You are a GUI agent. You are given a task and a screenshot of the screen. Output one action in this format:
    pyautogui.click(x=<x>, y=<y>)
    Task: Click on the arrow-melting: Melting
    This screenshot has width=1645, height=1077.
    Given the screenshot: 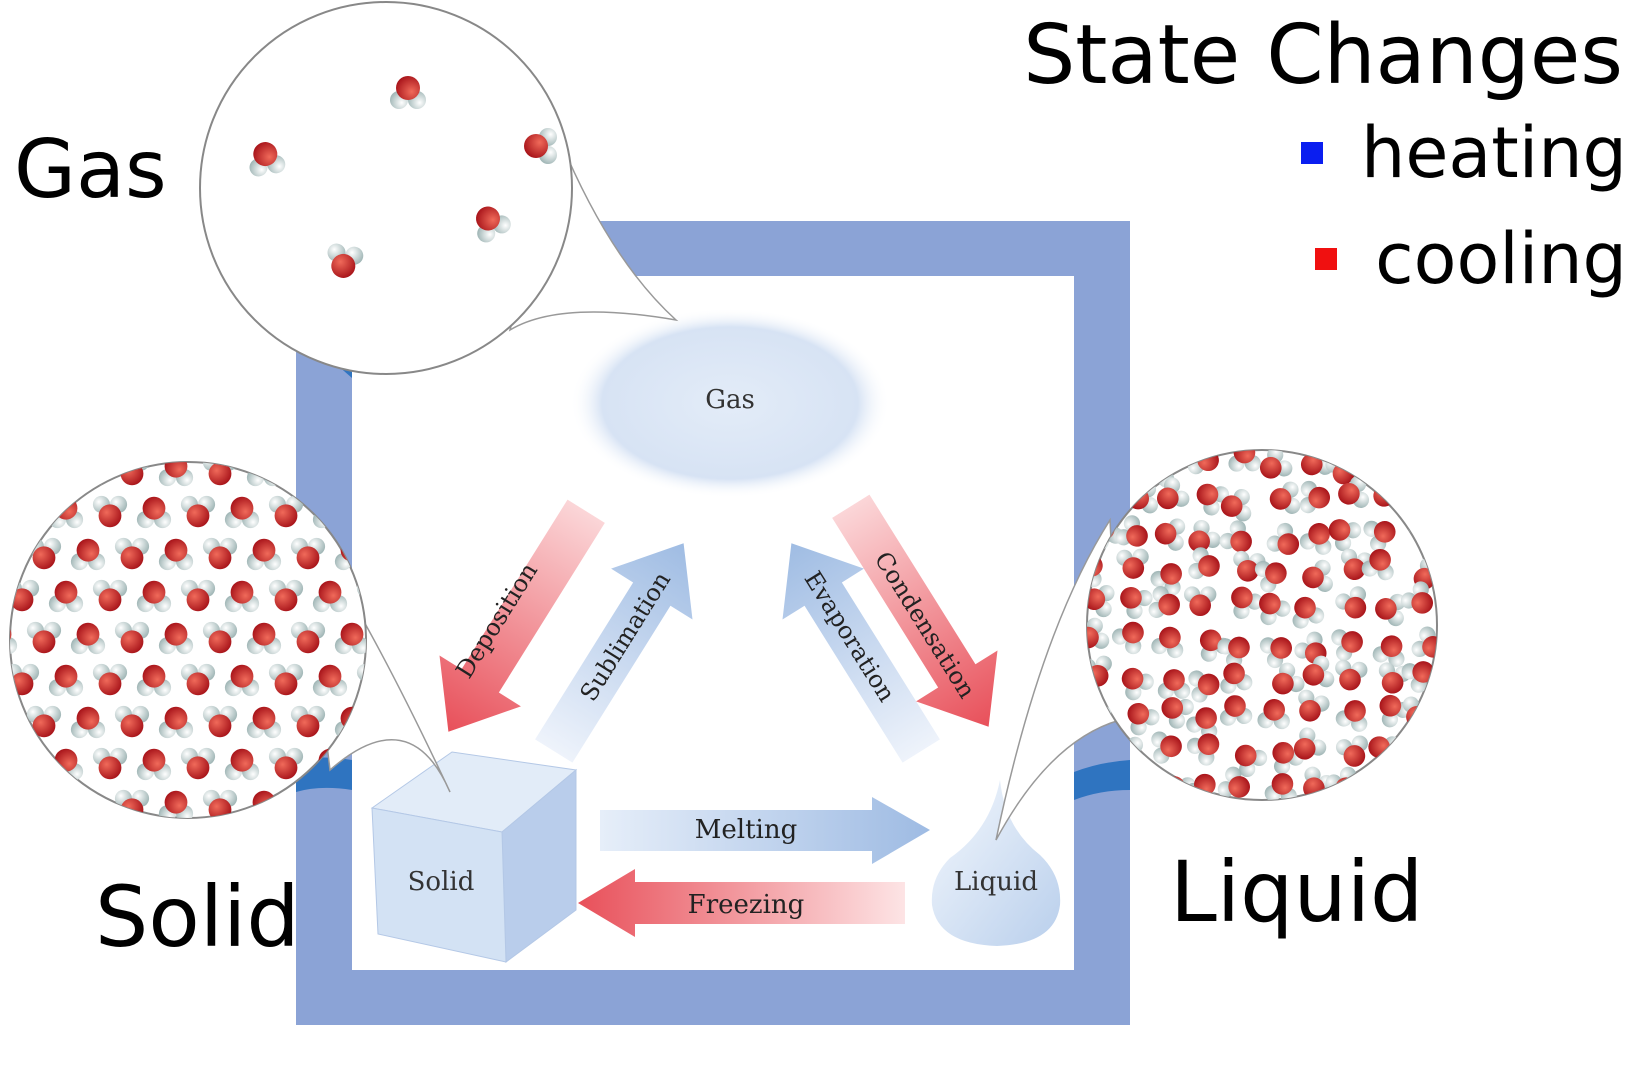 What is the action you would take?
    pyautogui.click(x=765, y=830)
    